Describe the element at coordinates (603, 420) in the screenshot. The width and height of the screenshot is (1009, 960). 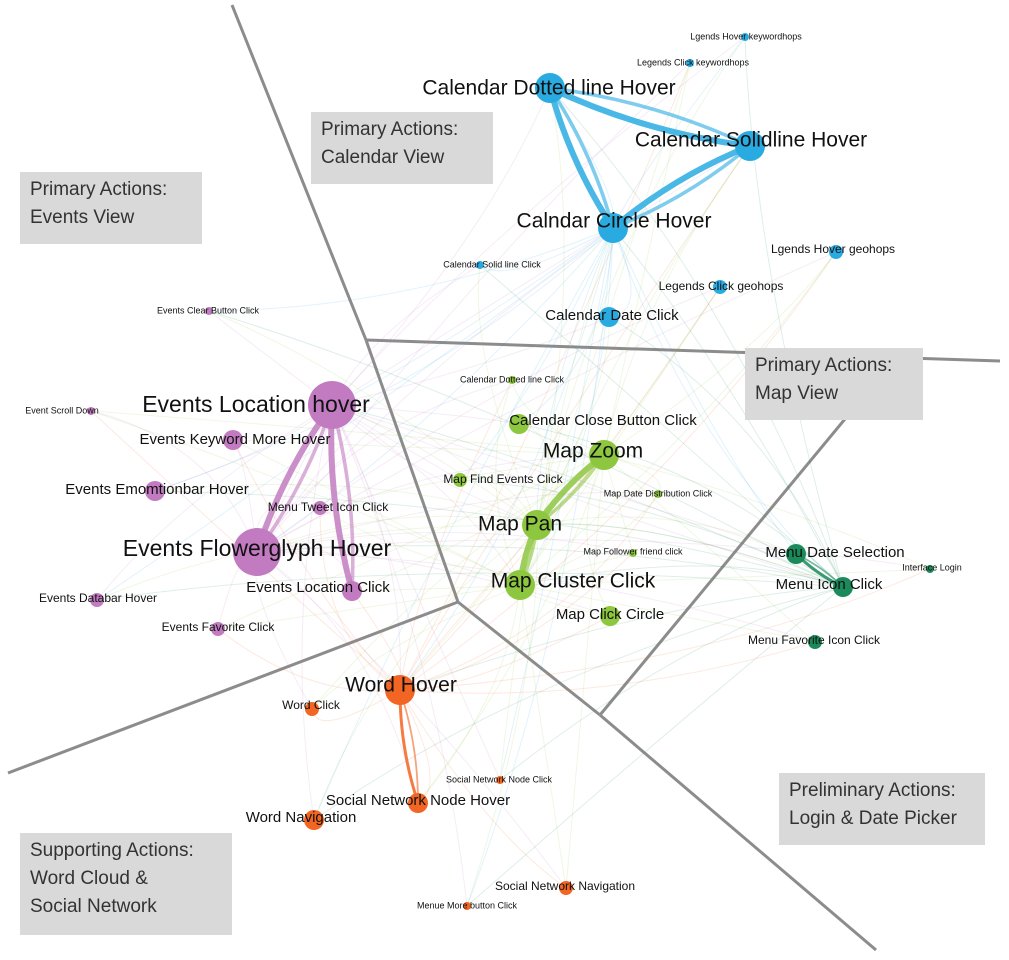
I see `node-label: Calendar Close Button Click` at that location.